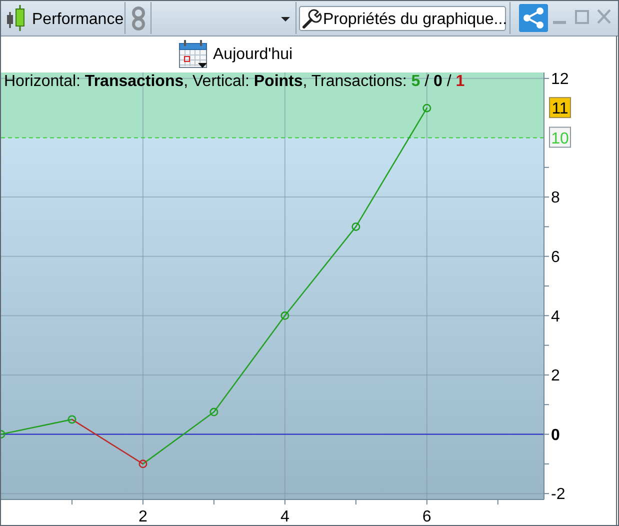  What do you see at coordinates (555, 257) in the screenshot?
I see `y-tick-label: 6` at bounding box center [555, 257].